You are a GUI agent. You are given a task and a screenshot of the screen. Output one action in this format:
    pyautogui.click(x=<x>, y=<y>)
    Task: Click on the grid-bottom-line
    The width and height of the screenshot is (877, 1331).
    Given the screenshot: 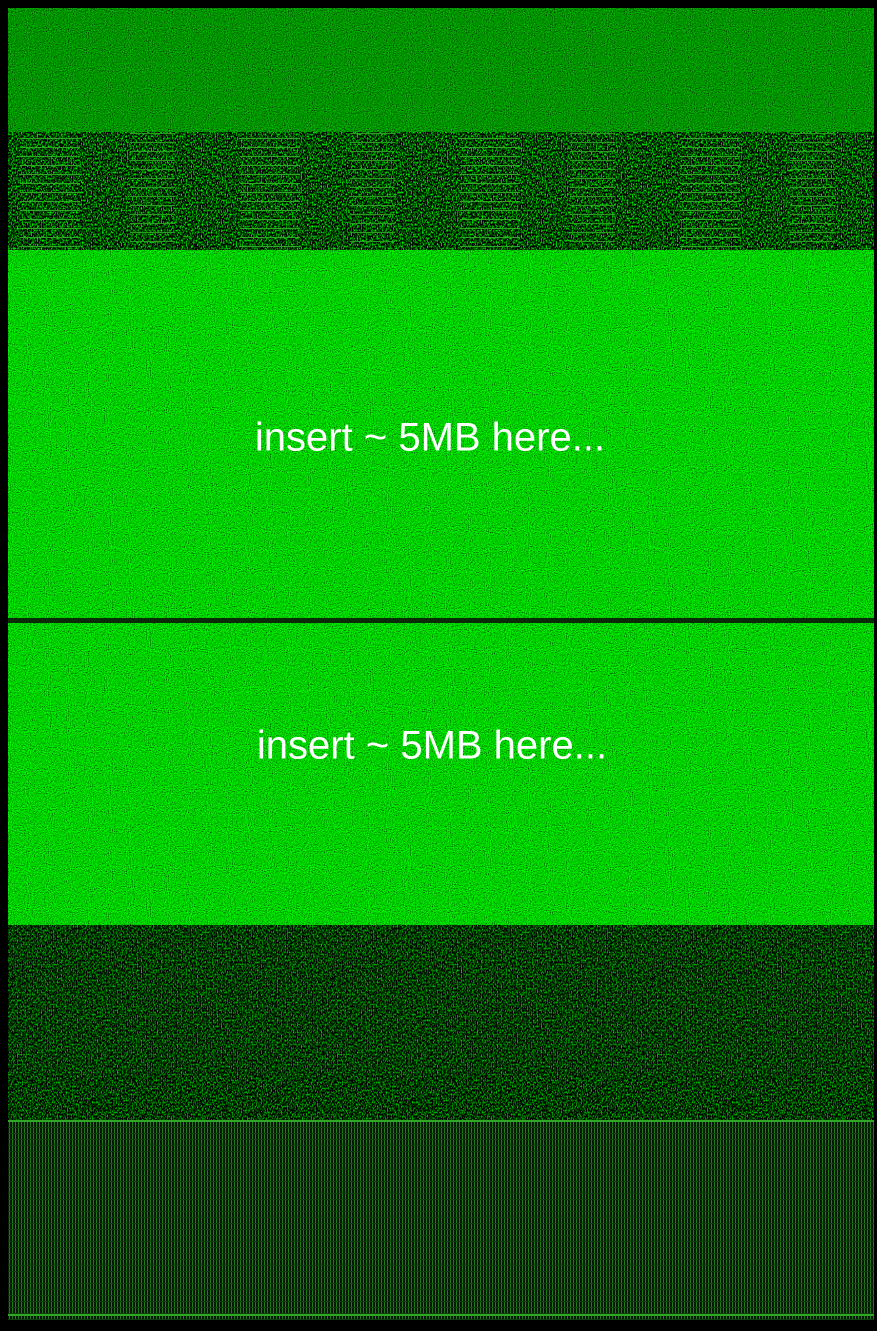 What is the action you would take?
    pyautogui.click(x=441, y=1315)
    